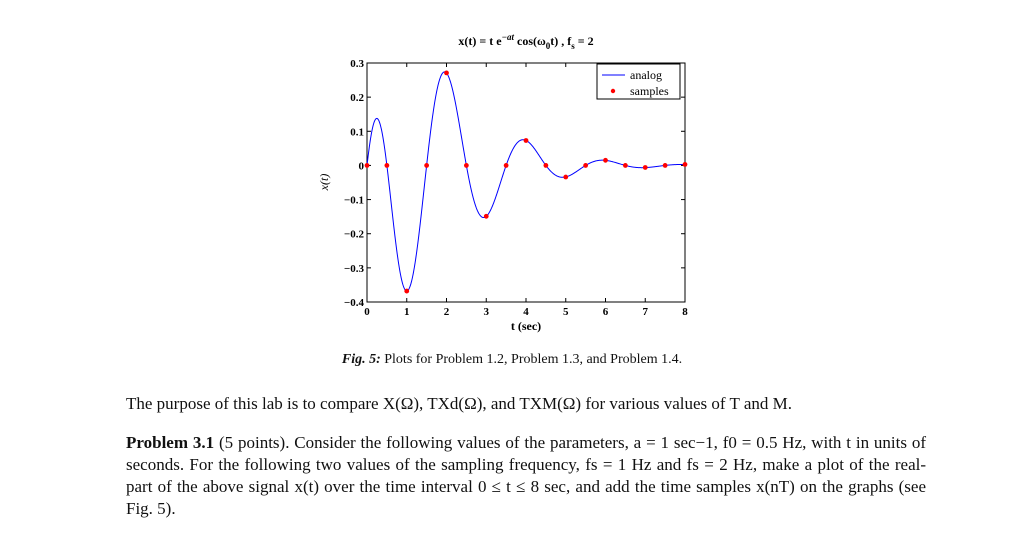  Describe the element at coordinates (354, 235) in the screenshot. I see `y-tick-label: −0.2` at that location.